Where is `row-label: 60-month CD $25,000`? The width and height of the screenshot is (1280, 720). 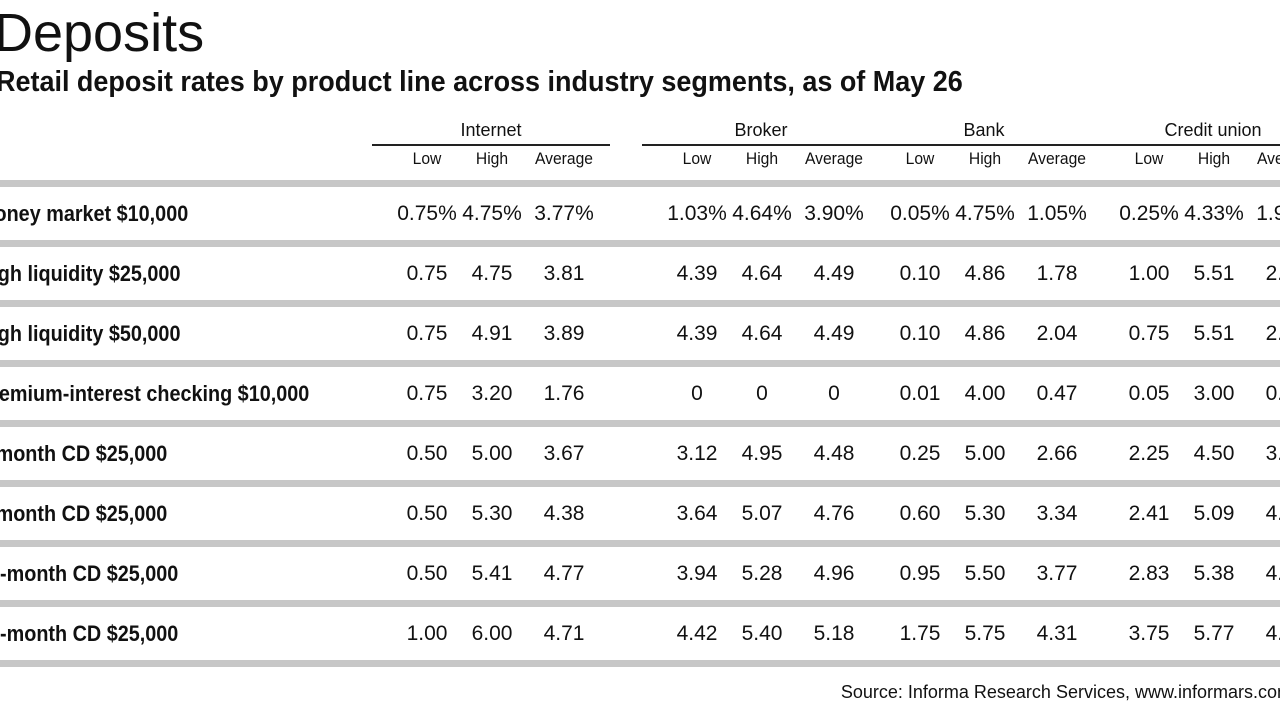
row-label: 60-month CD $25,000 is located at coordinates (89, 633).